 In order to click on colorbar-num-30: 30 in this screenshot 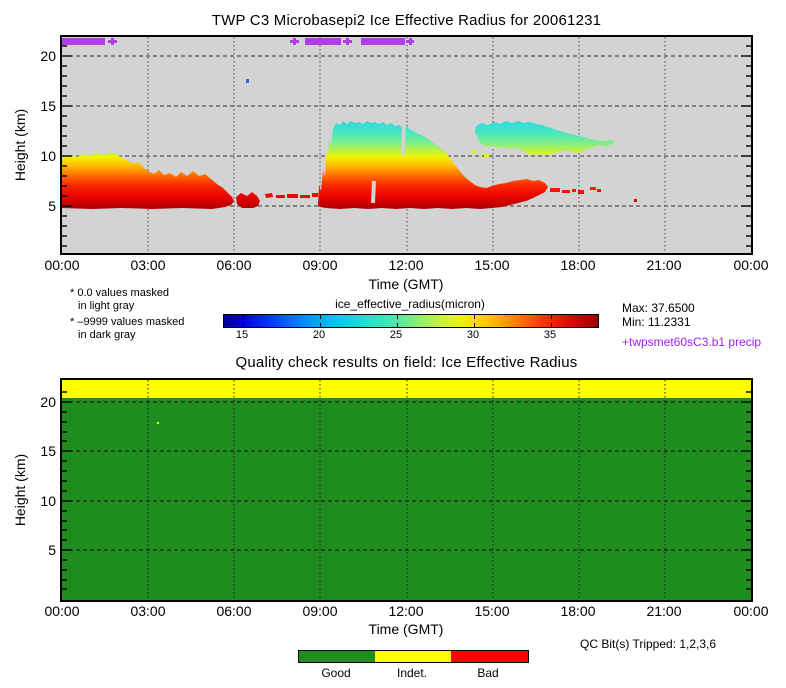, I will do `click(473, 335)`.